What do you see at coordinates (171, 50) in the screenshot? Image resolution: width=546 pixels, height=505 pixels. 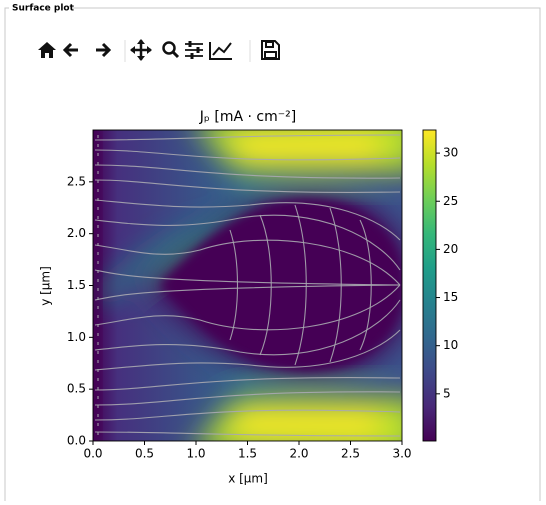 I see `zoom-button` at bounding box center [171, 50].